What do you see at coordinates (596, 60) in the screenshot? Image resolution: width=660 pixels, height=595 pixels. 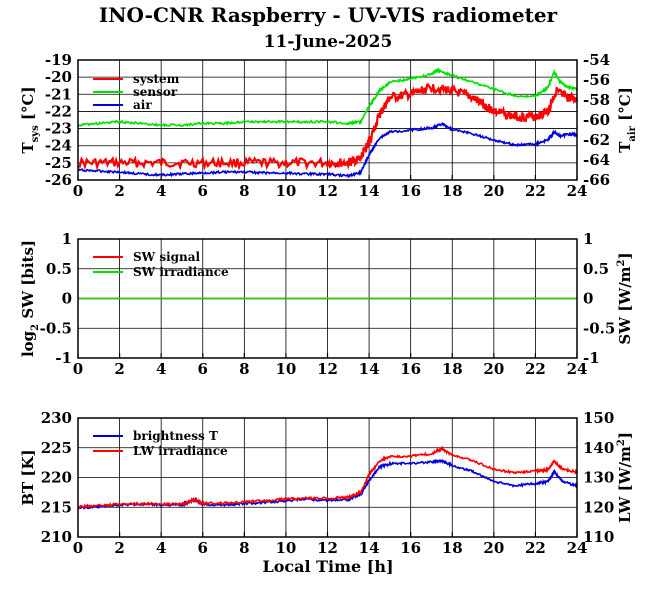 I see `y2-tick-label: -54` at bounding box center [596, 60].